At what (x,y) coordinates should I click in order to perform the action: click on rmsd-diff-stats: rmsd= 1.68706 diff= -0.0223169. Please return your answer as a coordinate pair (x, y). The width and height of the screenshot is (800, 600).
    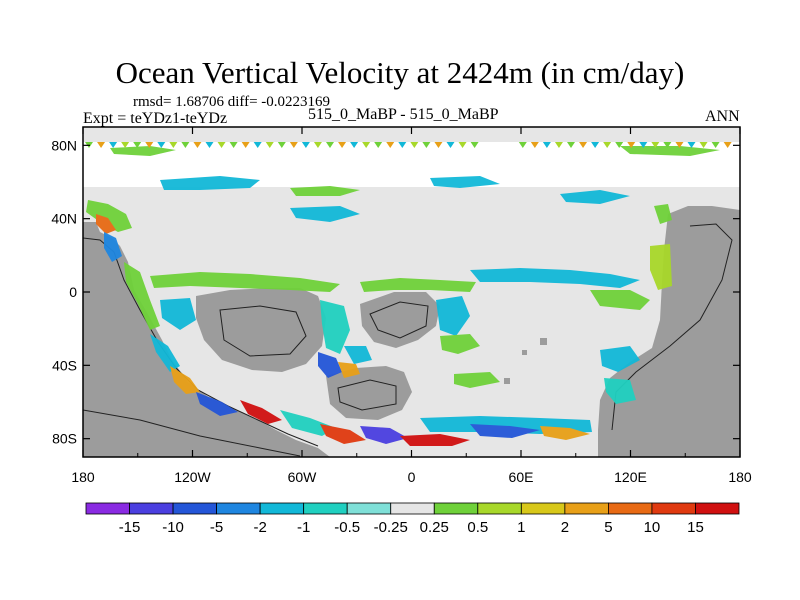
    Looking at the image, I should click on (232, 102).